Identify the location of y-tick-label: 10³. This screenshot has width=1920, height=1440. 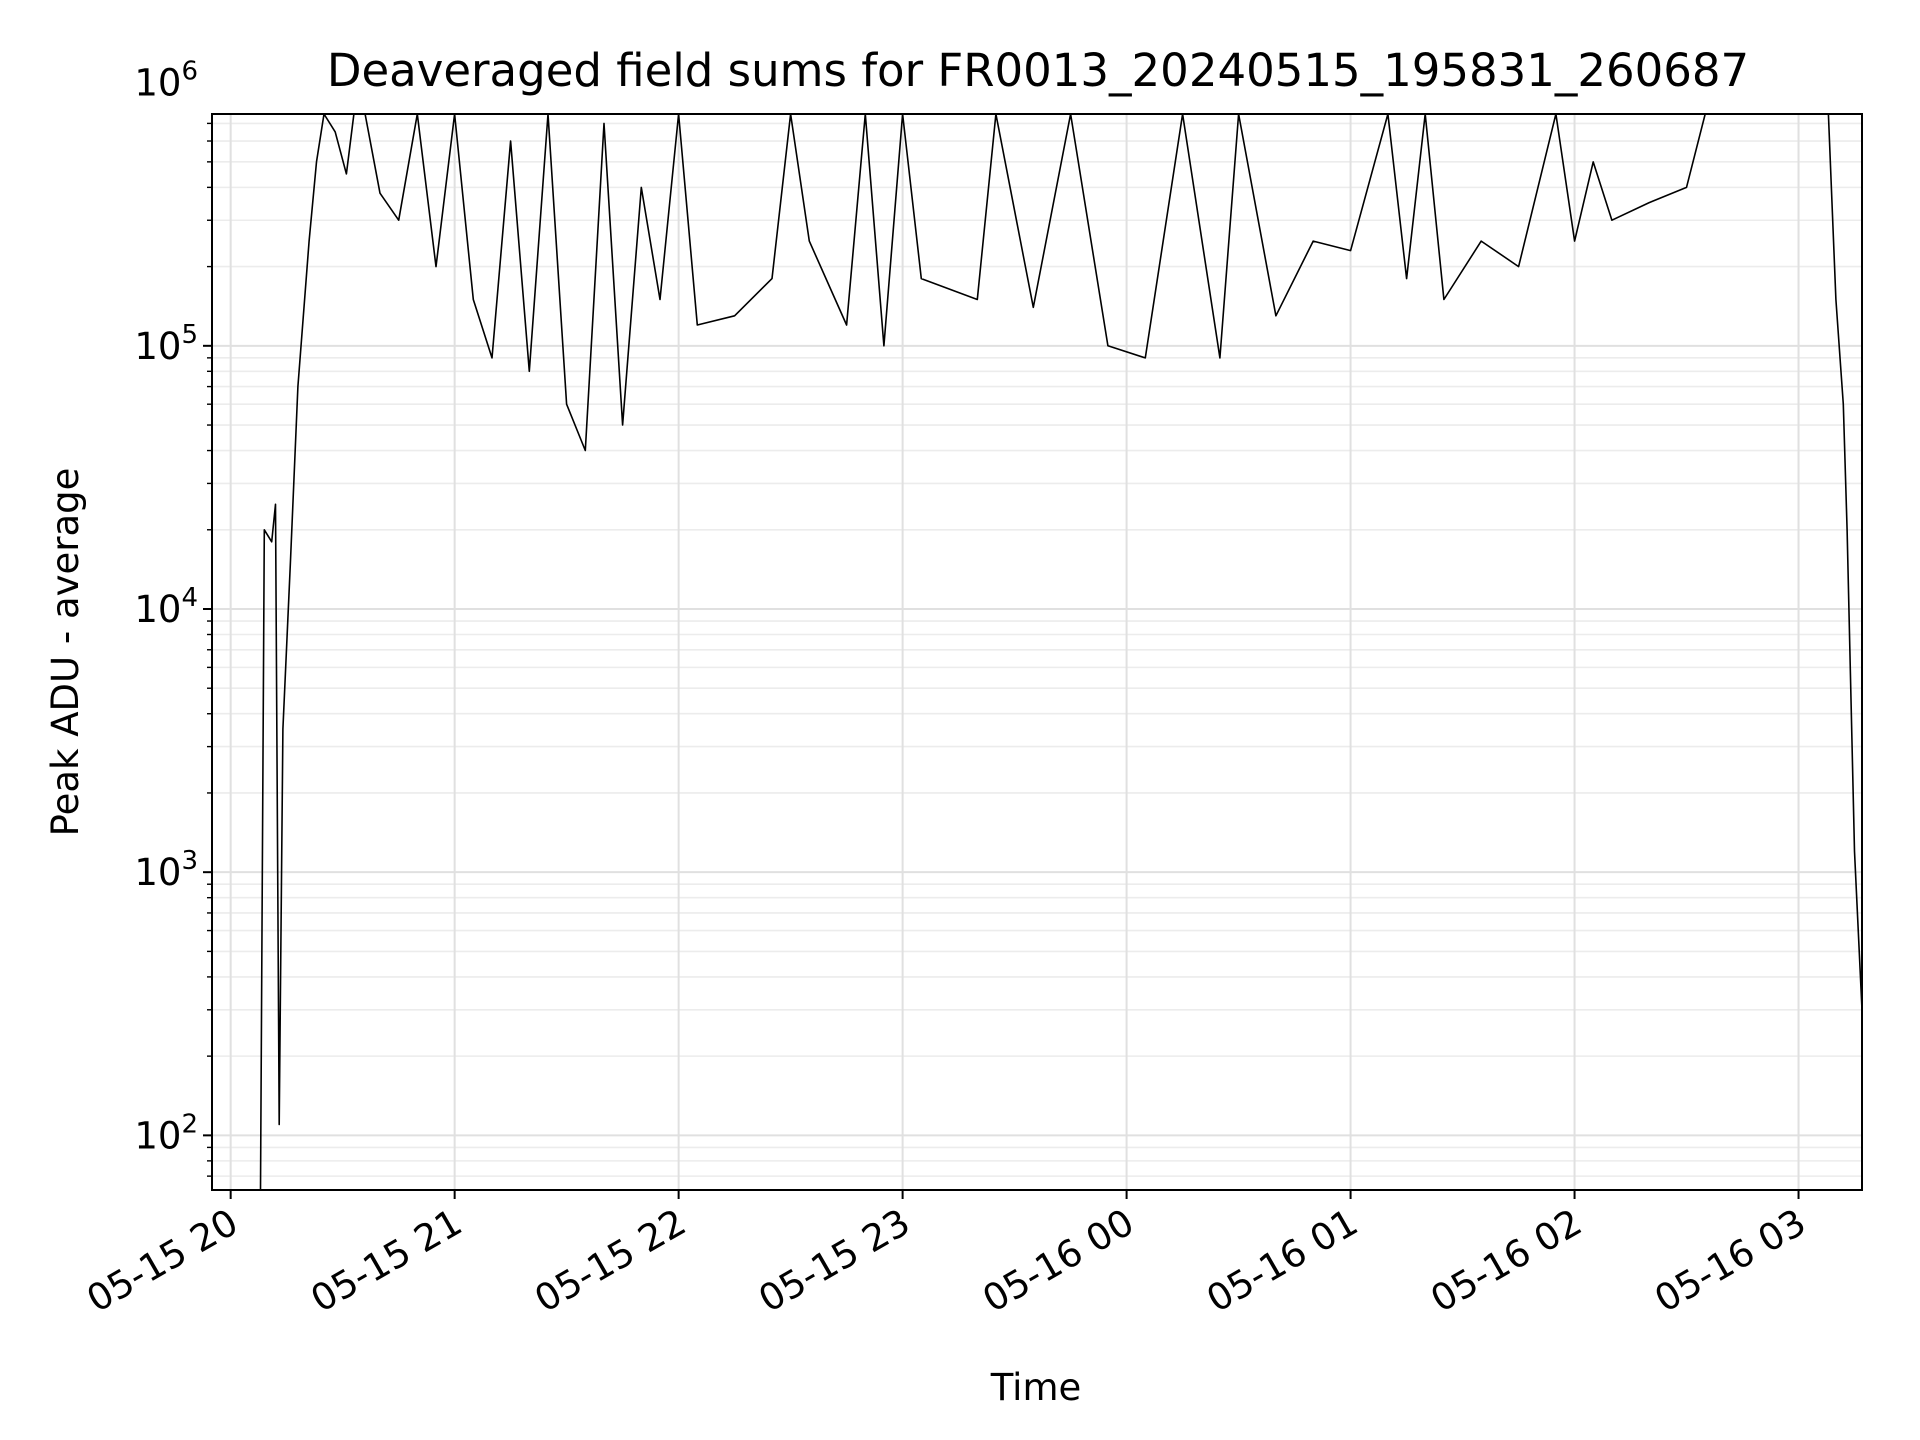
(166, 870).